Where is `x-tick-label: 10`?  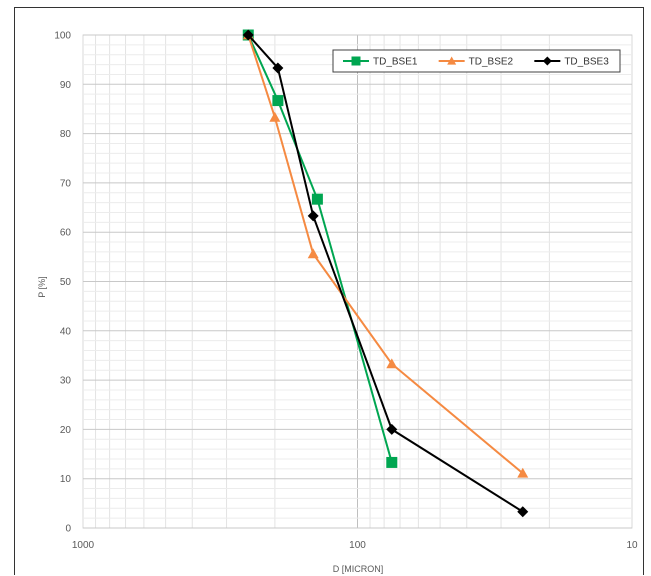
x-tick-label: 10 is located at coordinates (632, 545).